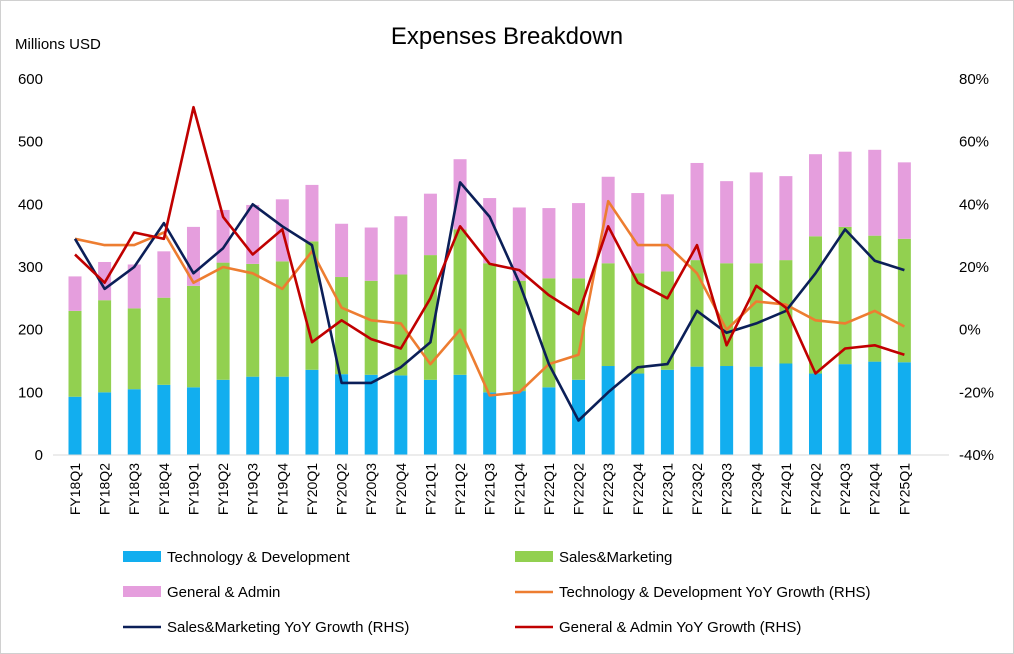  I want to click on right-tick-label: 0%, so click(970, 330).